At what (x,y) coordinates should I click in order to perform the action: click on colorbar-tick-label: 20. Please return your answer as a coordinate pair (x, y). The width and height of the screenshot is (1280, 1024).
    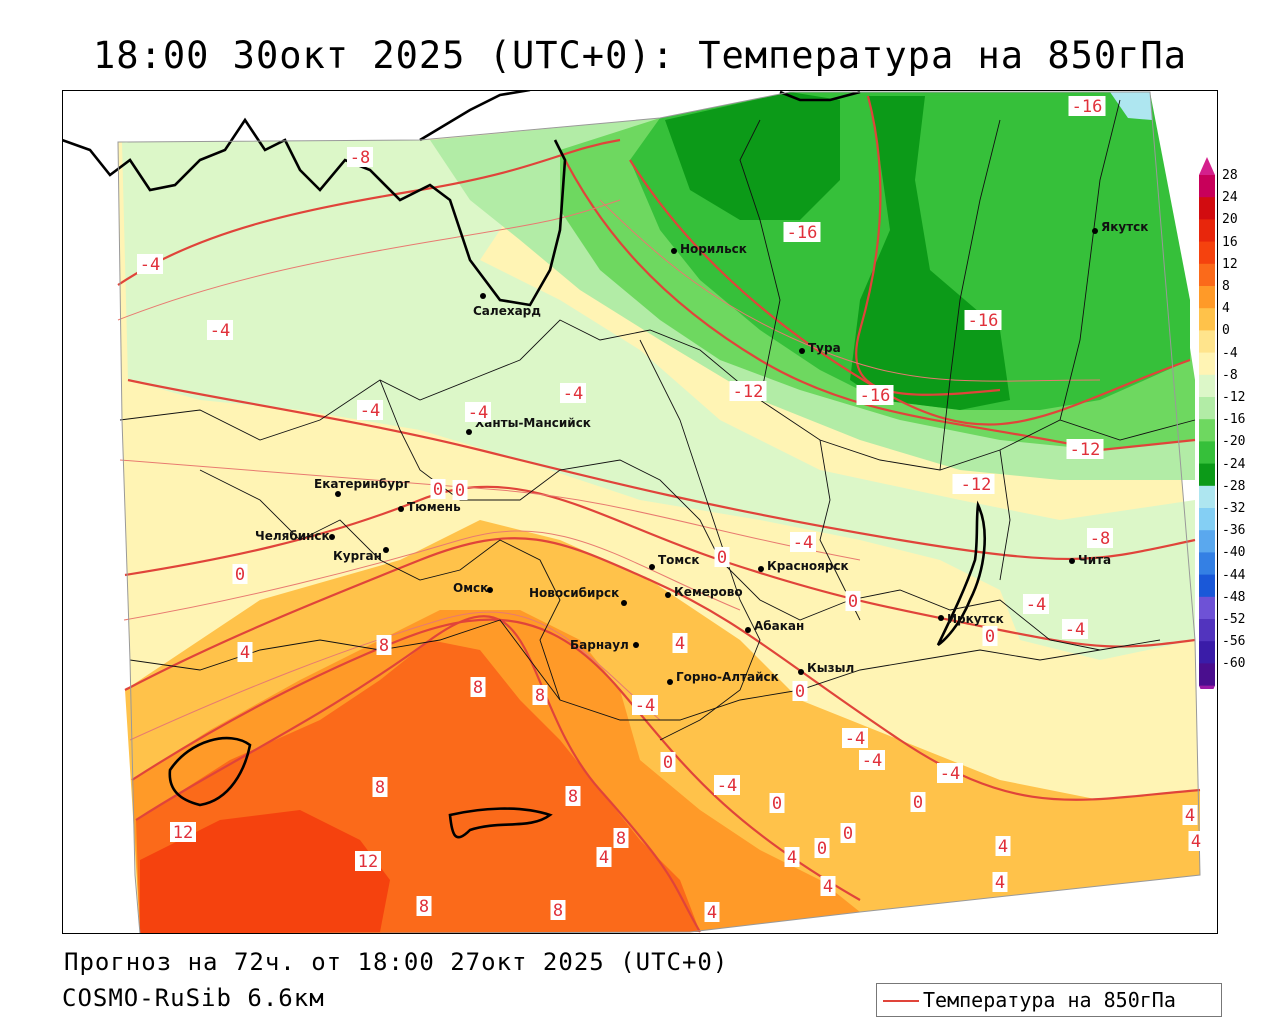
    Looking at the image, I should click on (1230, 220).